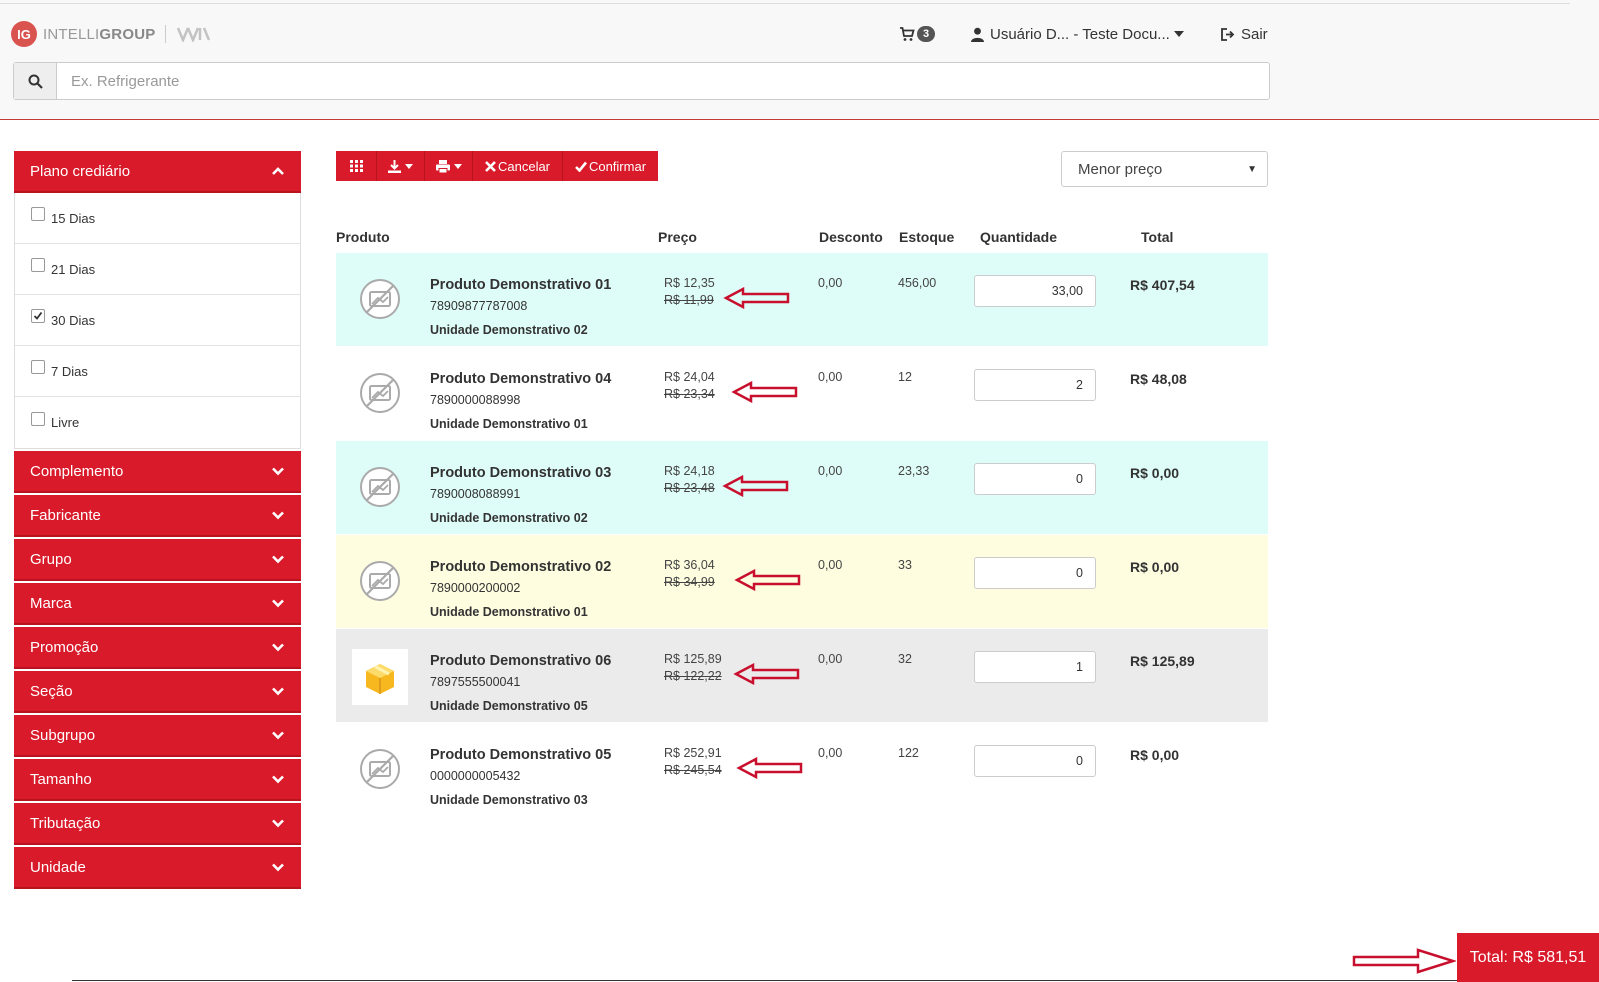 The image size is (1599, 982). I want to click on logo: IG INTELLIGROUP, so click(111, 34).